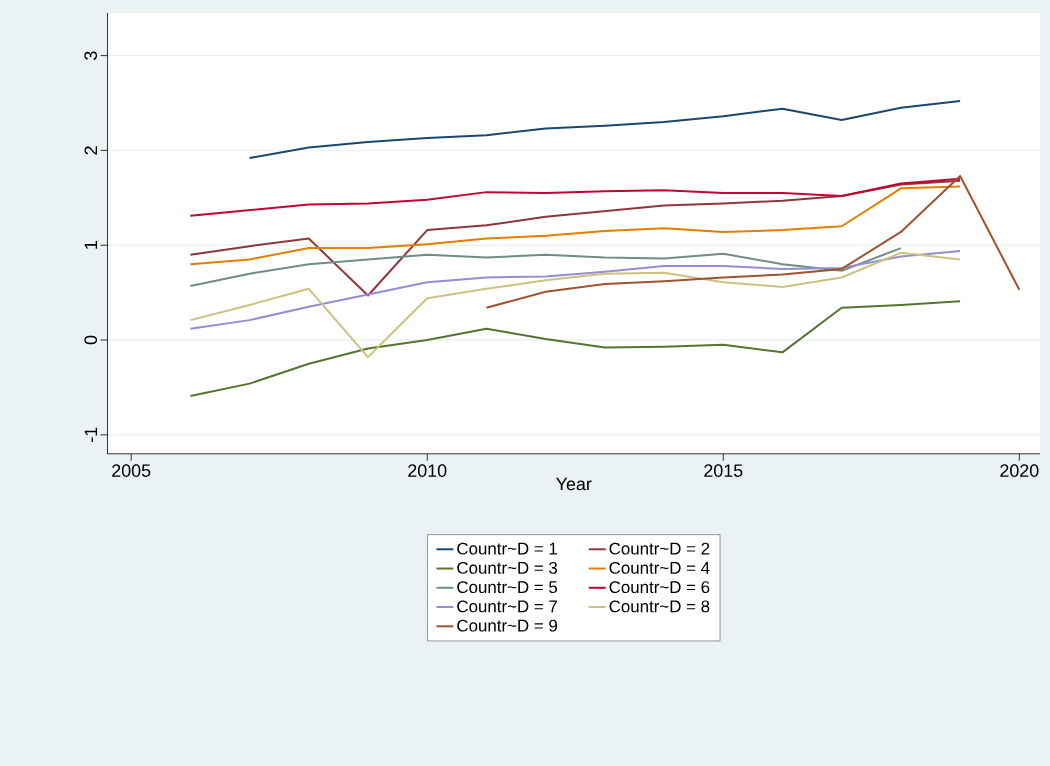 The width and height of the screenshot is (1050, 766). What do you see at coordinates (507, 567) in the screenshot?
I see `legend-label: Countr~D = 3` at bounding box center [507, 567].